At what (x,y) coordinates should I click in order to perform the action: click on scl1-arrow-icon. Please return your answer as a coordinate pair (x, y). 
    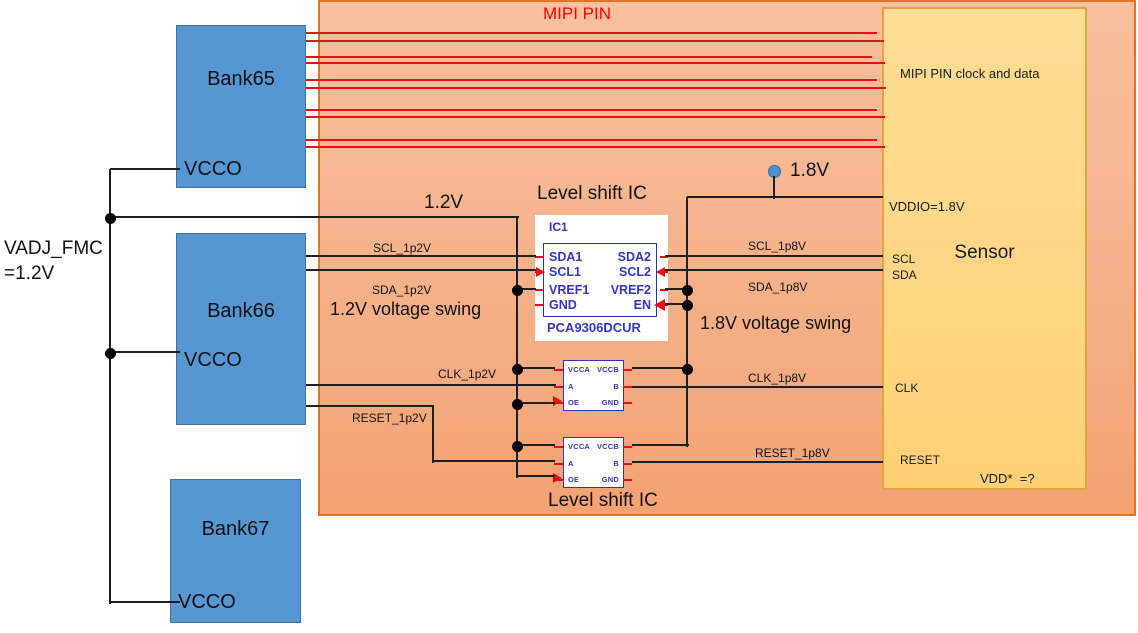
    Looking at the image, I should click on (540, 272).